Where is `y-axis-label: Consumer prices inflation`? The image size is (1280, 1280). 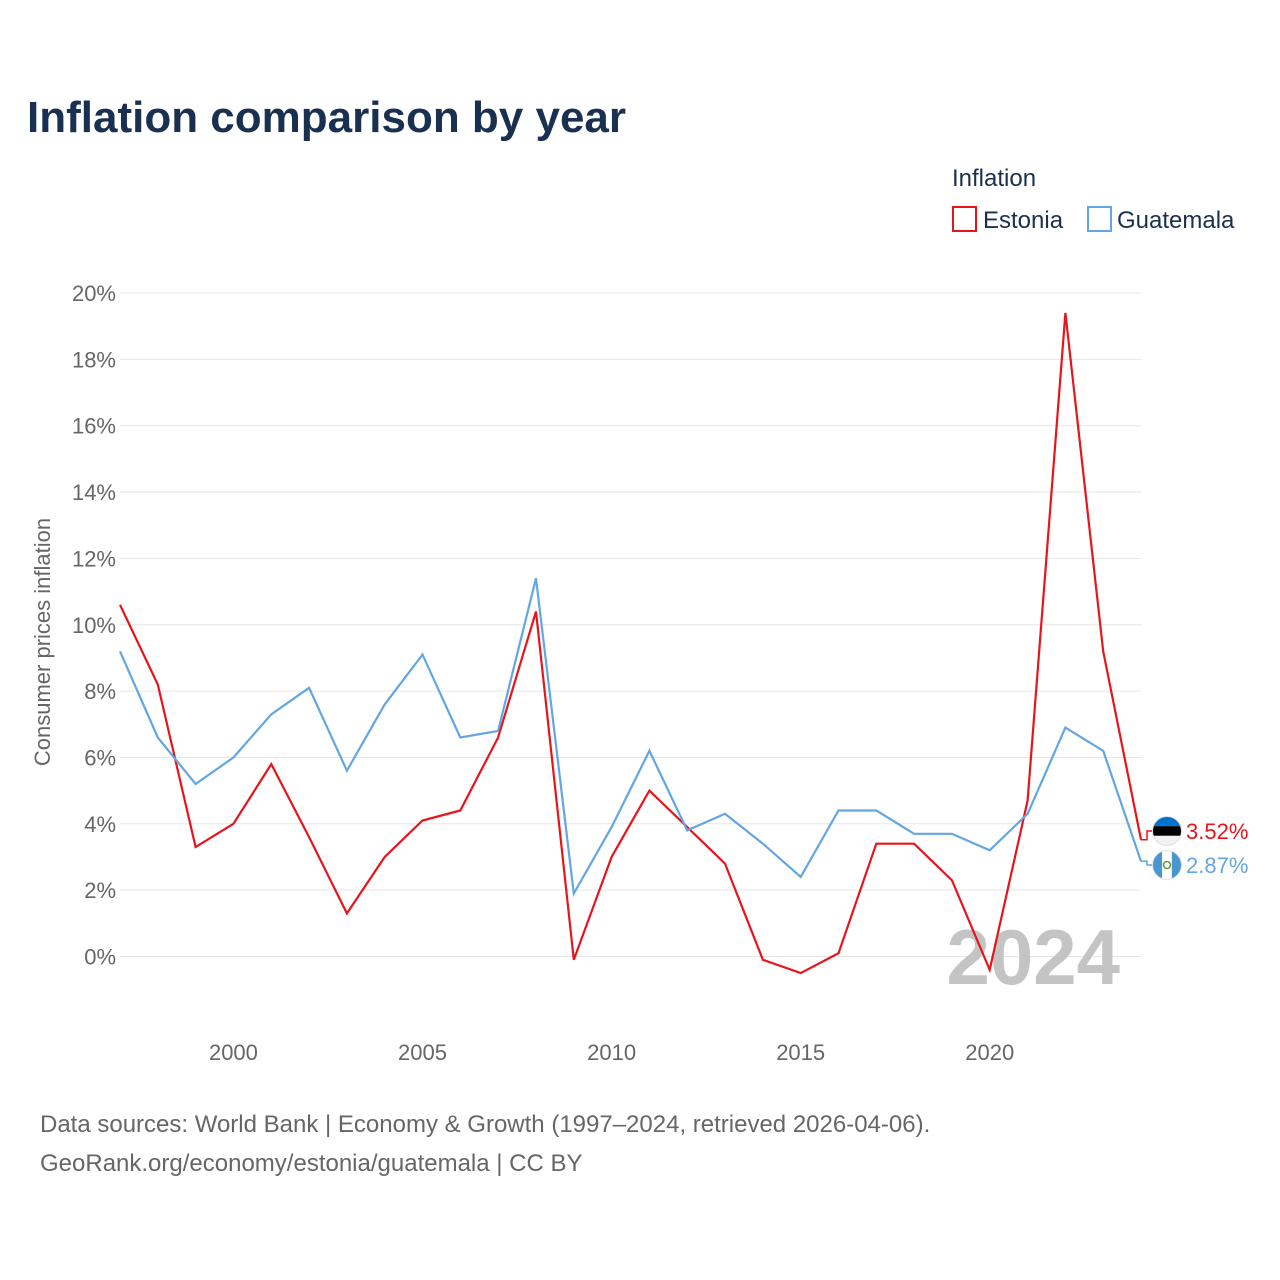 y-axis-label: Consumer prices inflation is located at coordinates (42, 642).